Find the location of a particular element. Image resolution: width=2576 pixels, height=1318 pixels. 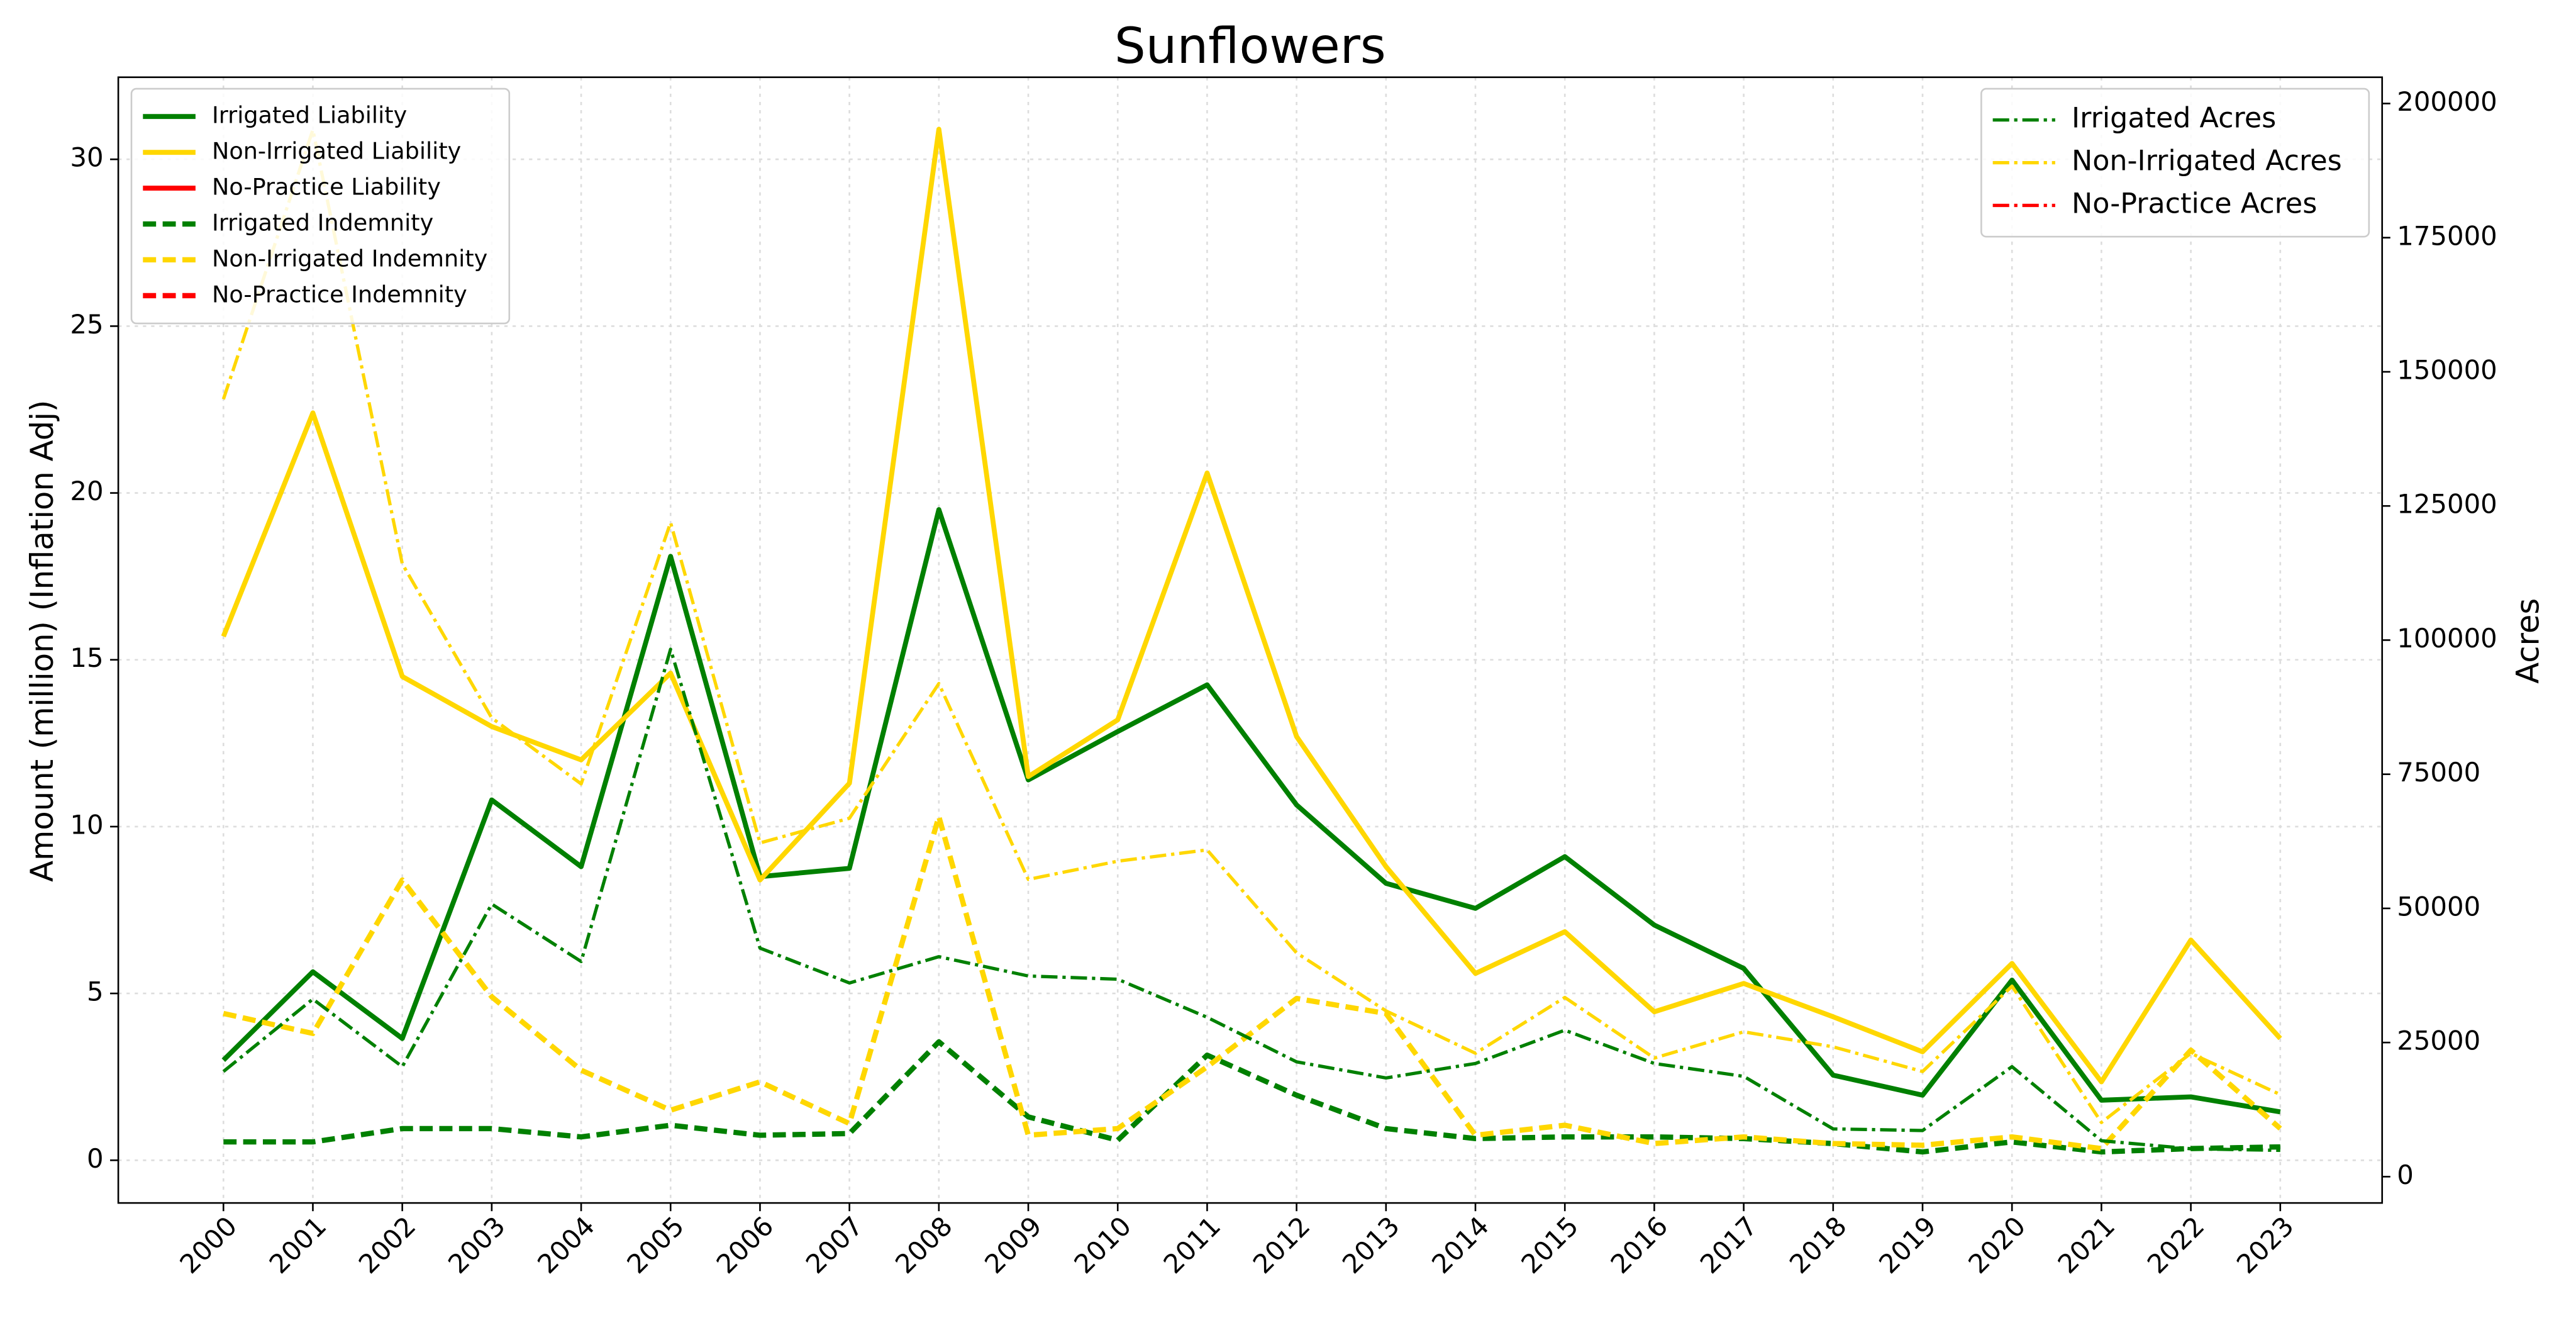

legend-label: Irrigated Liability is located at coordinates (309, 115).